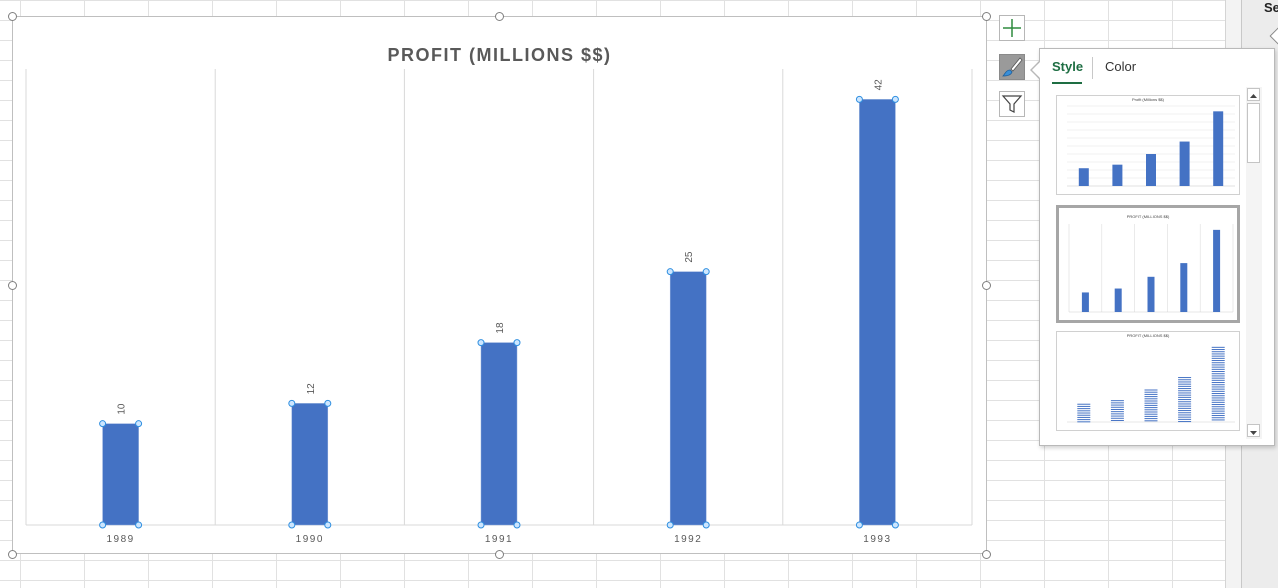 The height and width of the screenshot is (588, 1278). Describe the element at coordinates (1254, 263) in the screenshot. I see `flyout-scrollbar` at that location.